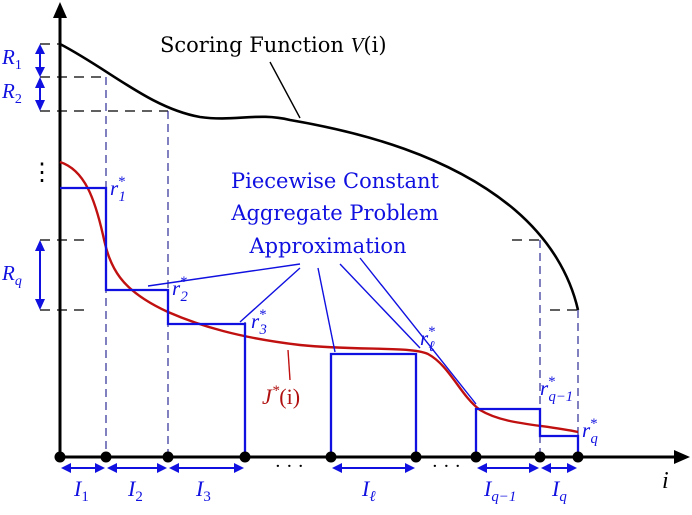  I want to click on r2-arrow-head-top, so click(40, 82).